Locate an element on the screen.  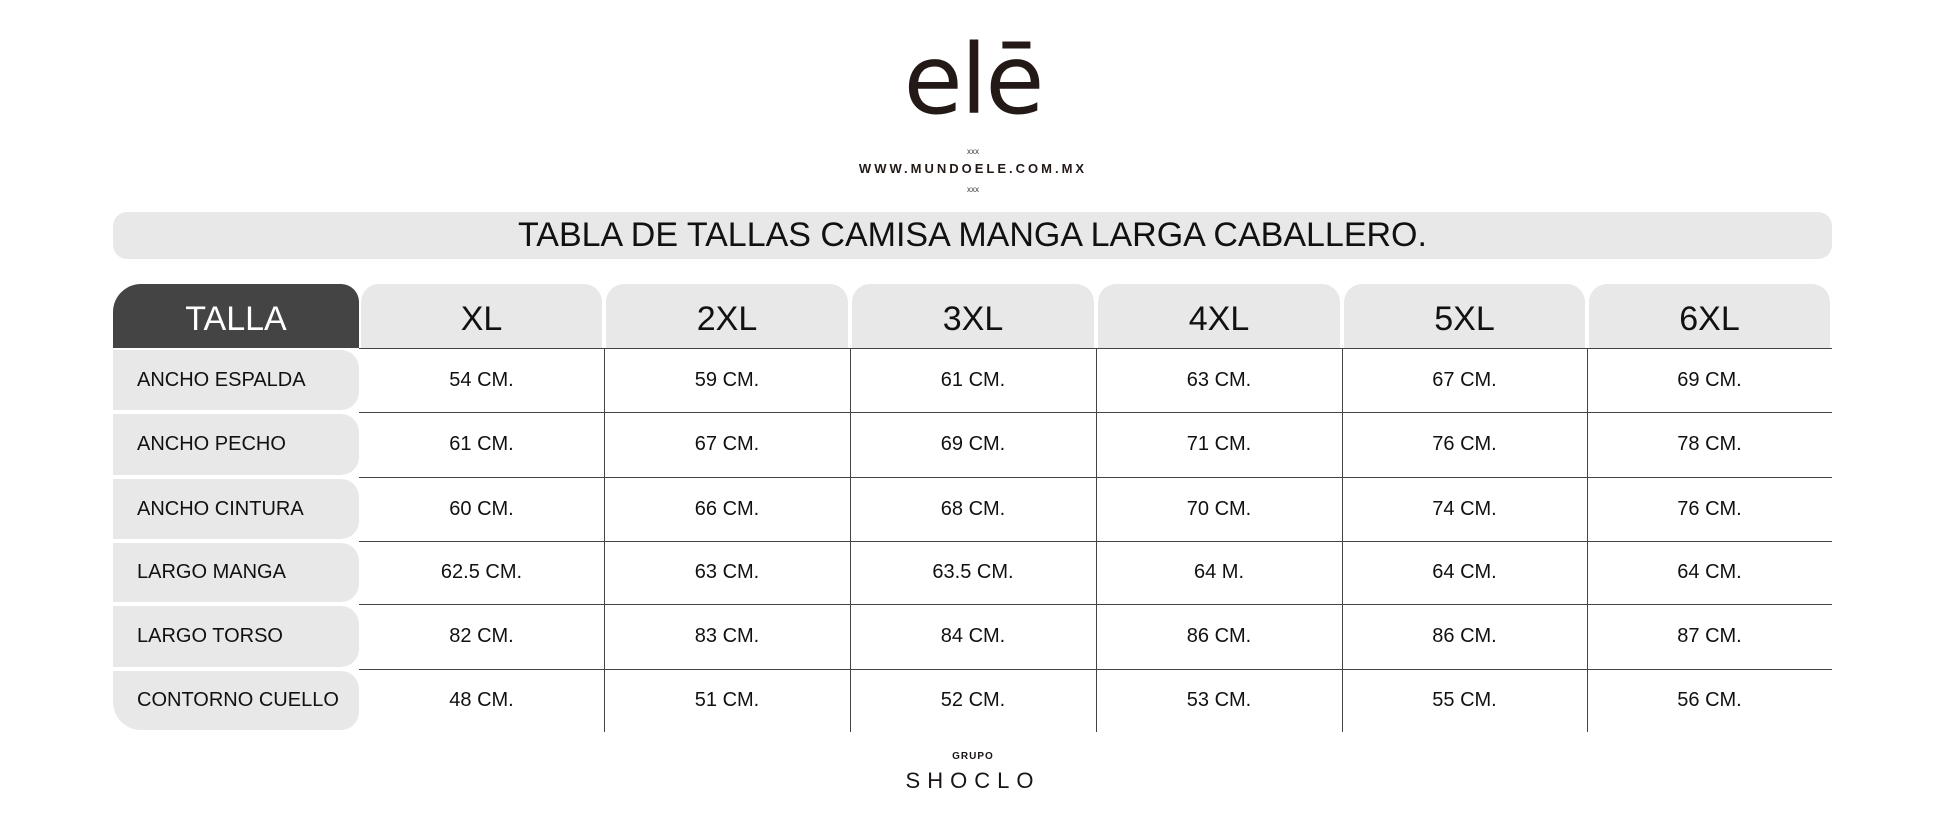
size-header-6xl: 6XL is located at coordinates (1709, 316).